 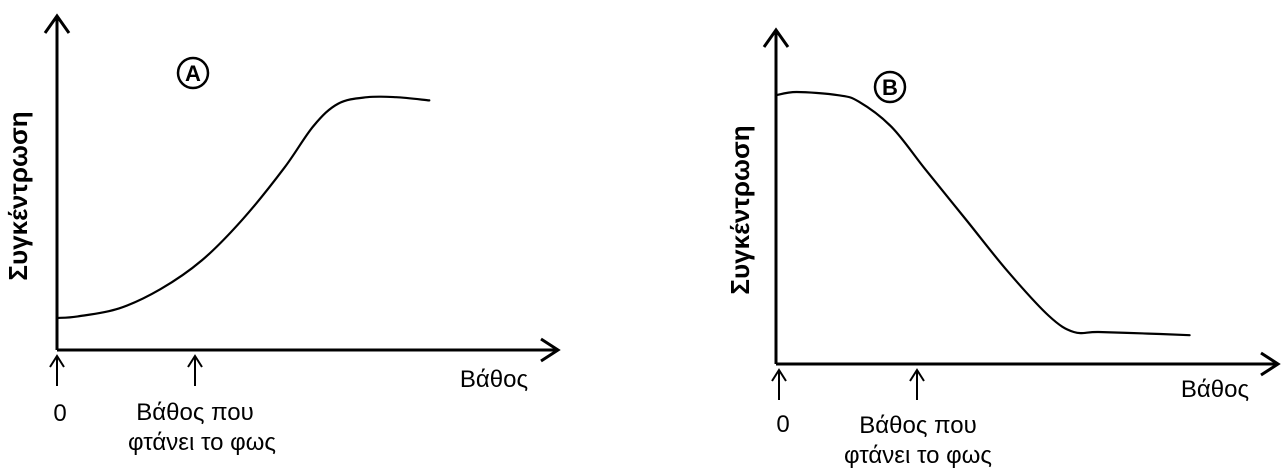 I want to click on y-axis-arrowhead-b, so click(x=776, y=37).